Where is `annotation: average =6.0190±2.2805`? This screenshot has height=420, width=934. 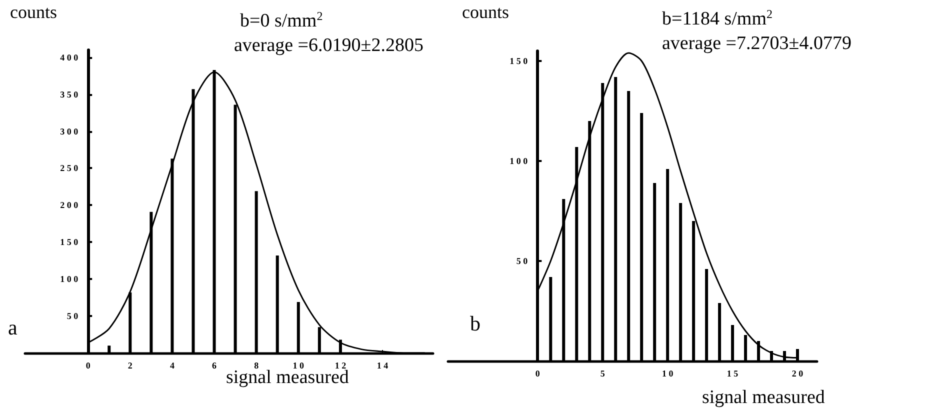
annotation: average =6.0190±2.2805 is located at coordinates (329, 45).